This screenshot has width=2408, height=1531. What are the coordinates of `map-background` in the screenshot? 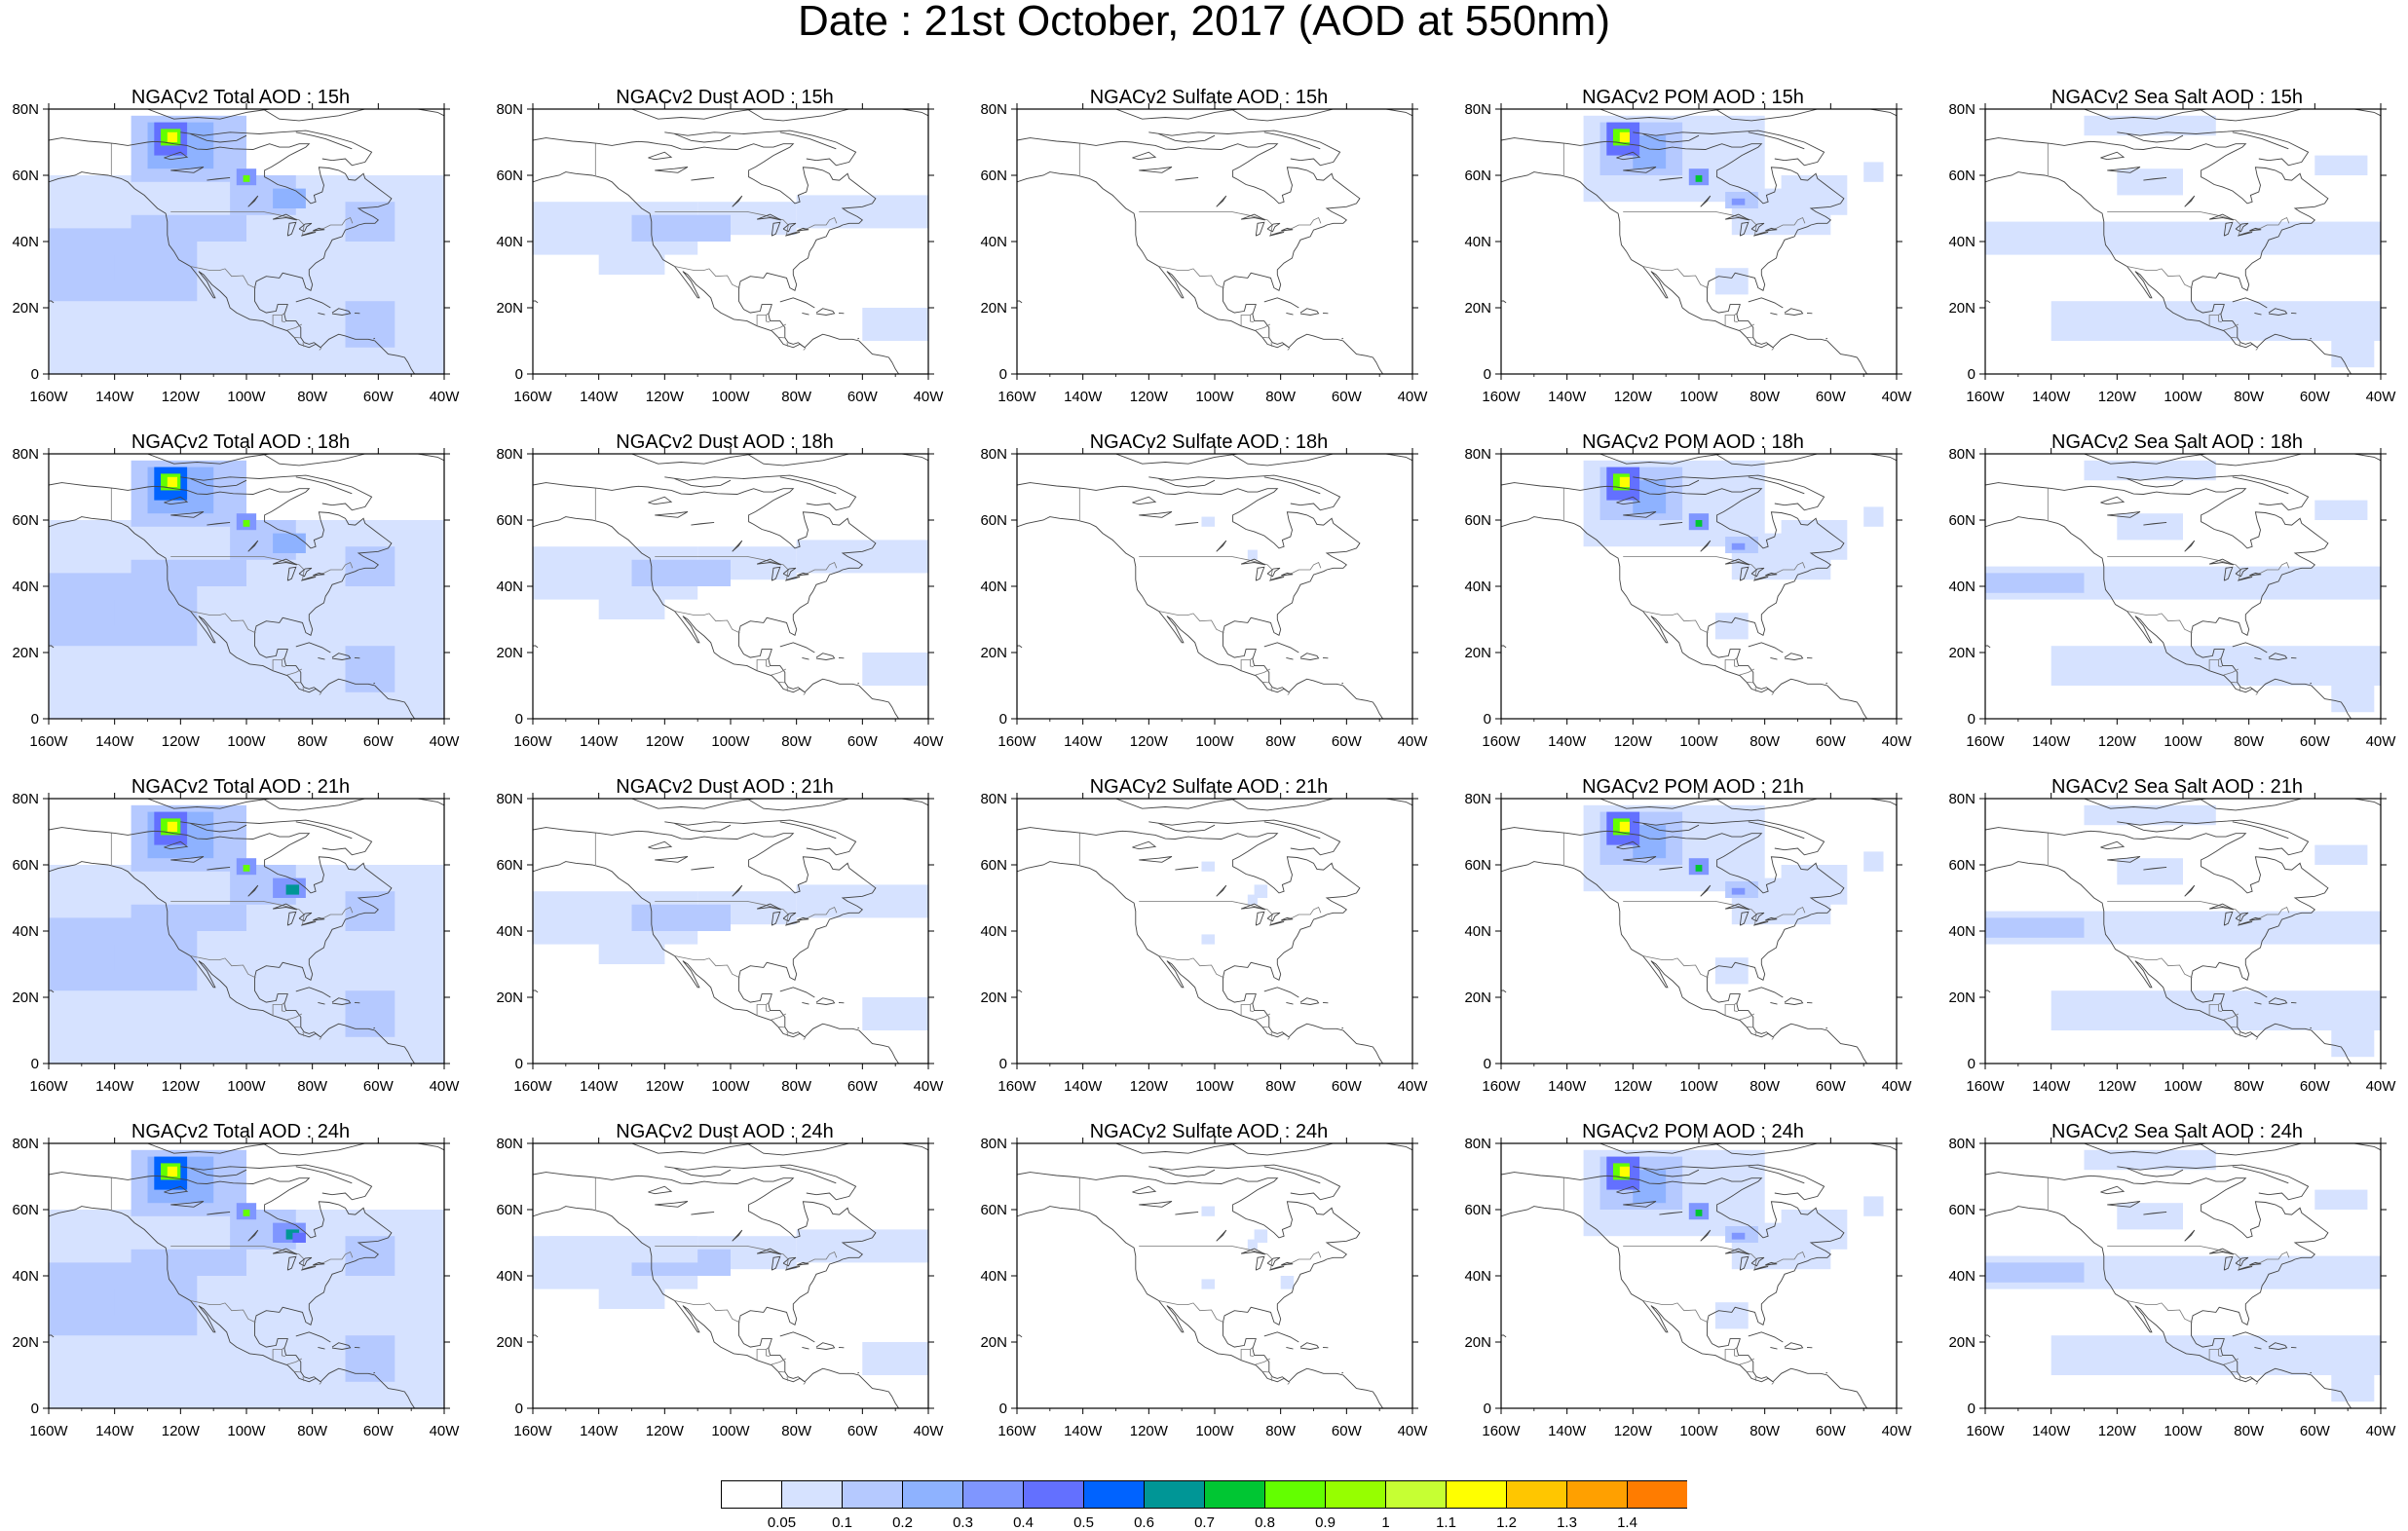 It's located at (1214, 586).